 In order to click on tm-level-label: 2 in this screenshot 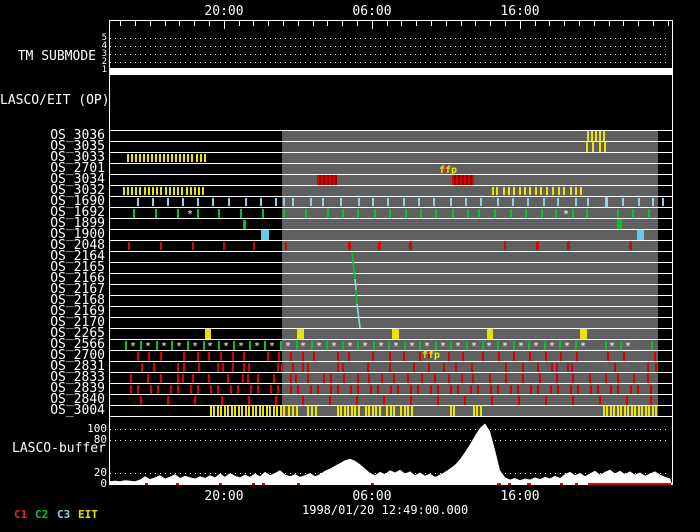, I will do `click(104, 62)`.